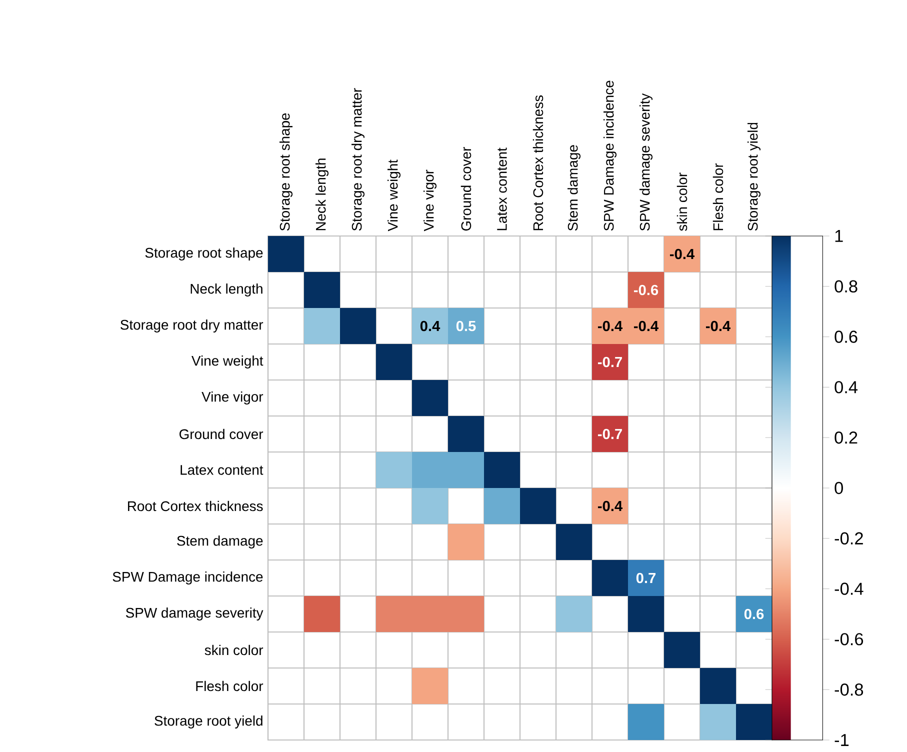 This screenshot has height=752, width=907. I want to click on y-tick-label: Storage root dry matter, so click(192, 326).